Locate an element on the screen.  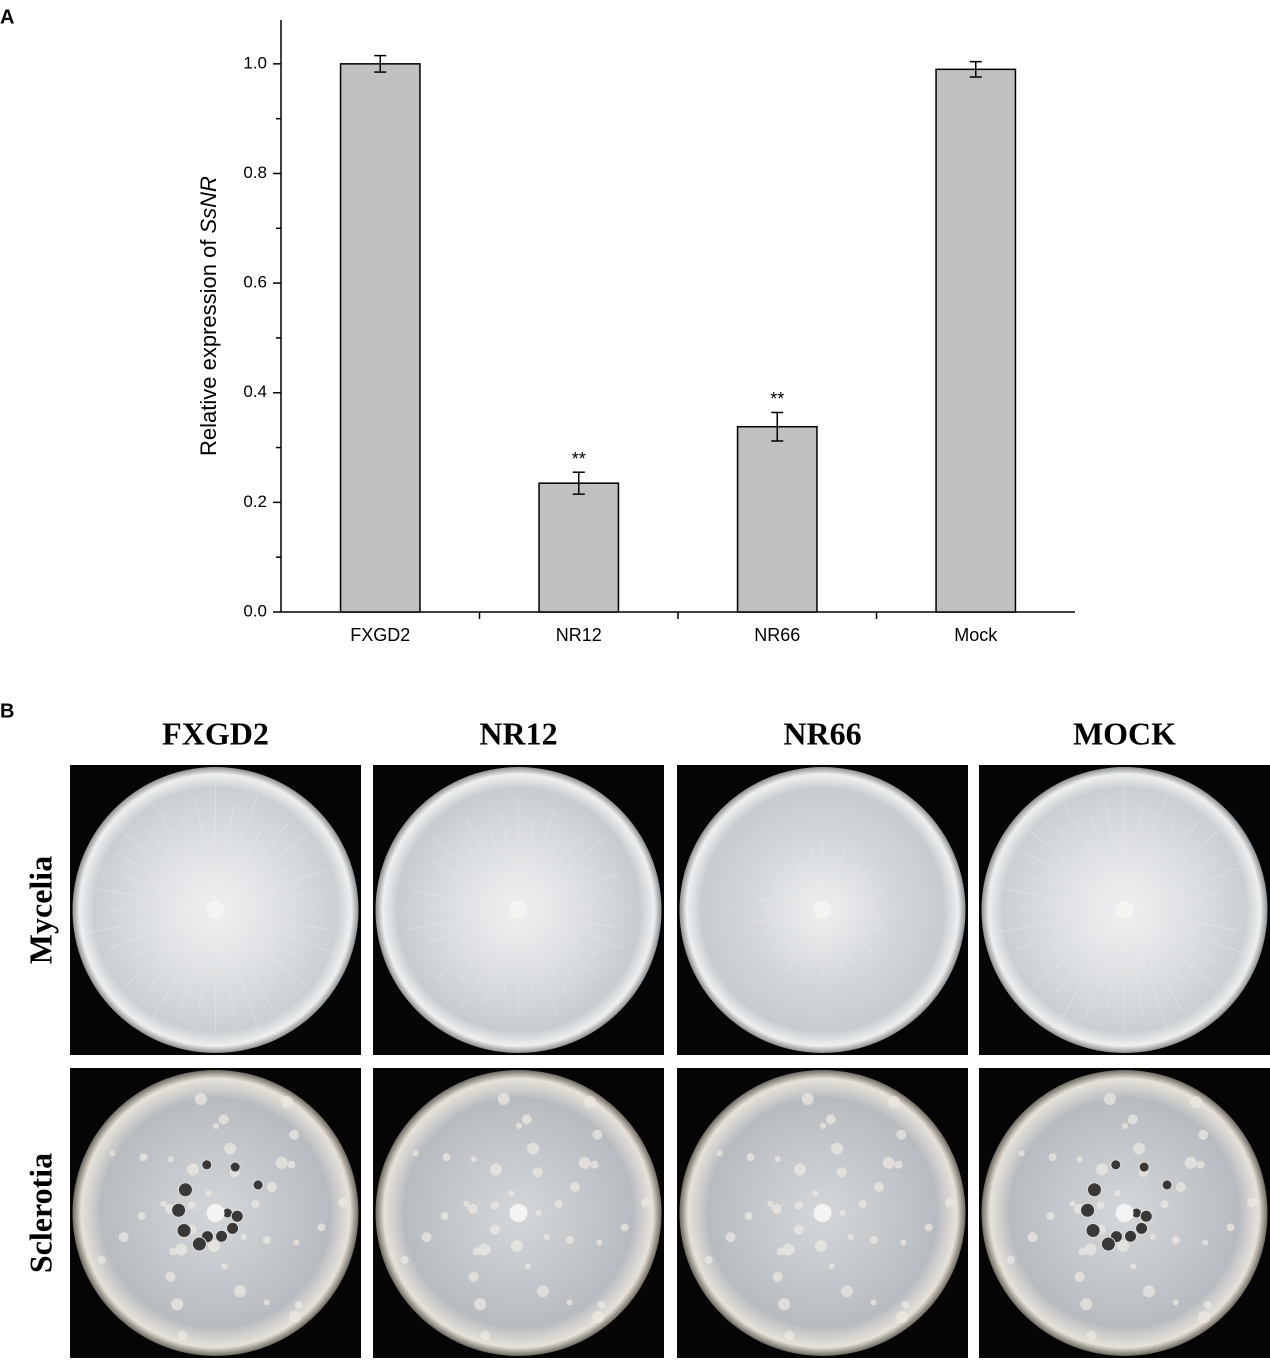
x-tick-label: NR66 is located at coordinates (777, 635).